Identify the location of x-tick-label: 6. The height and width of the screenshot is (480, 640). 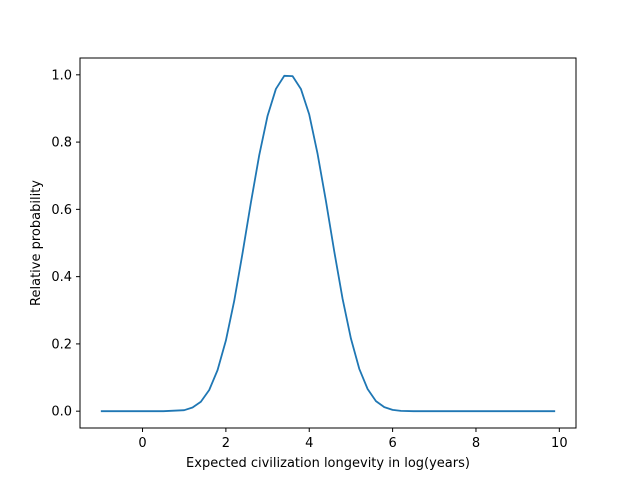
(392, 443).